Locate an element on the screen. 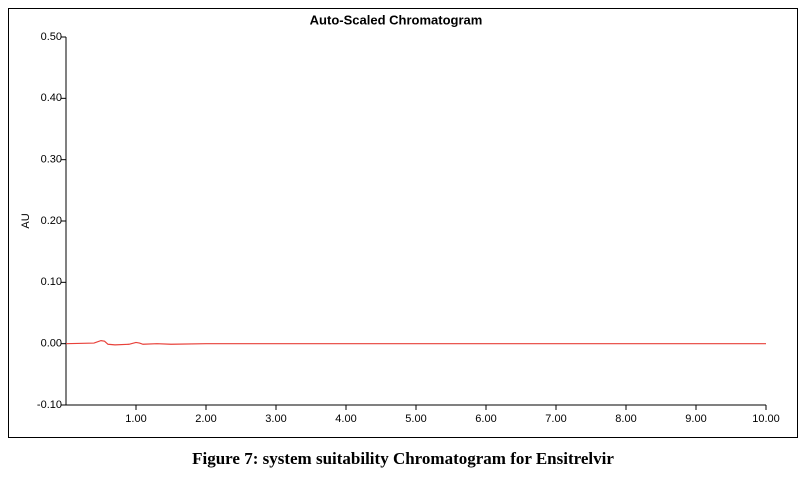 Image resolution: width=806 pixels, height=477 pixels. x-tick-label: 6.00 is located at coordinates (485, 419).